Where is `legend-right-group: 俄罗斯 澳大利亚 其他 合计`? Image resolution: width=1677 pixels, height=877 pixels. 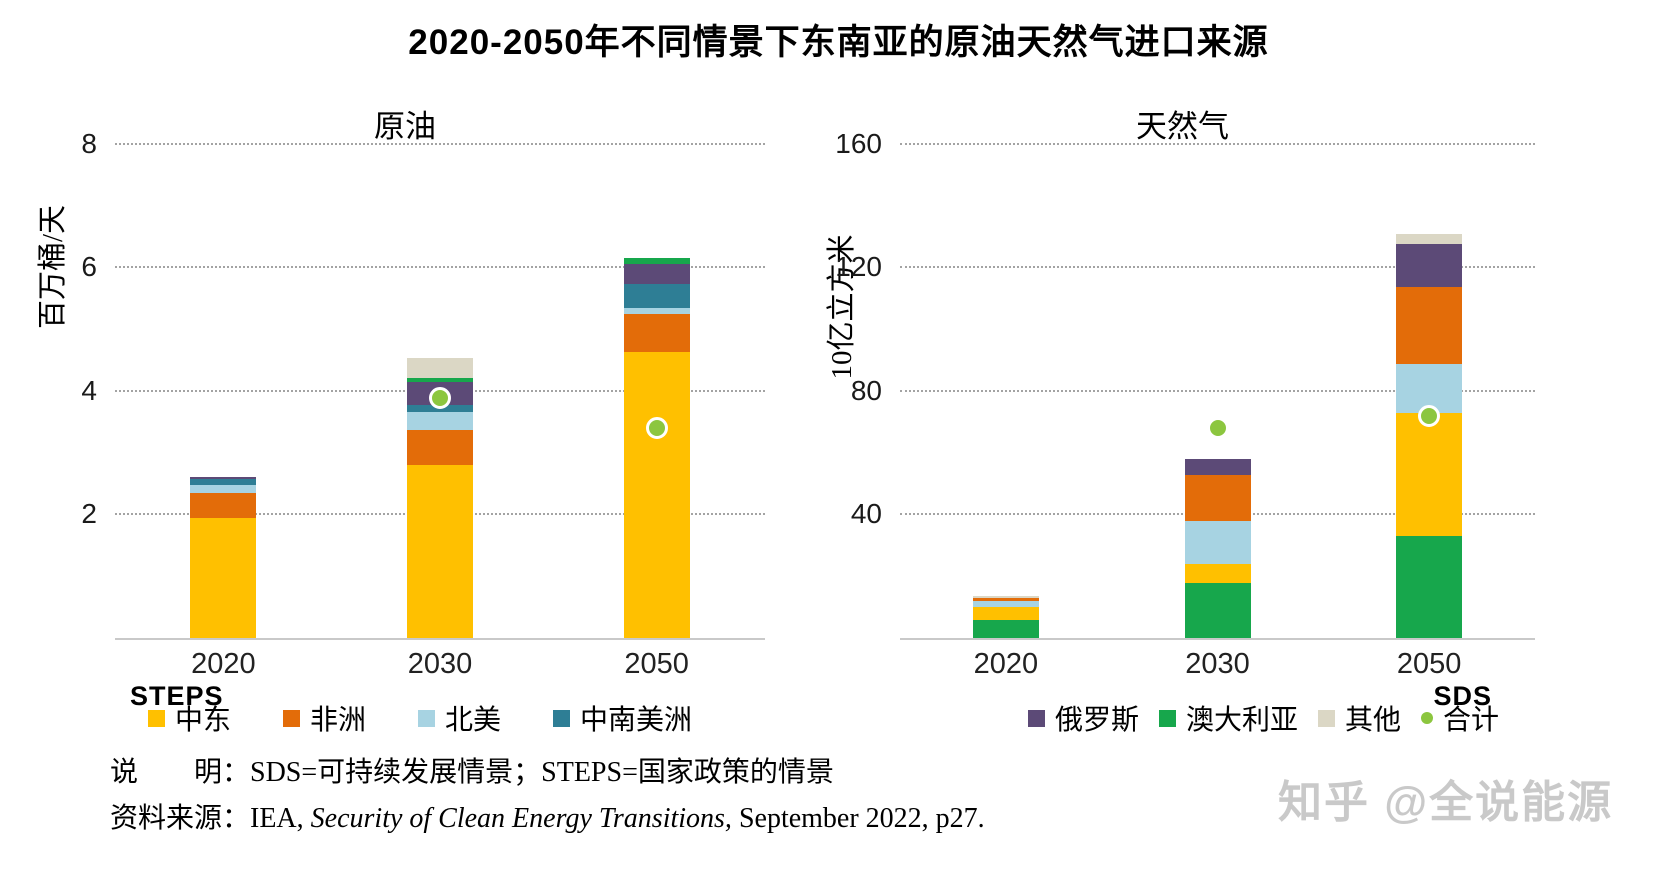
legend-right-group: 俄罗斯 澳大利亚 其他 合计 is located at coordinates (1263, 718).